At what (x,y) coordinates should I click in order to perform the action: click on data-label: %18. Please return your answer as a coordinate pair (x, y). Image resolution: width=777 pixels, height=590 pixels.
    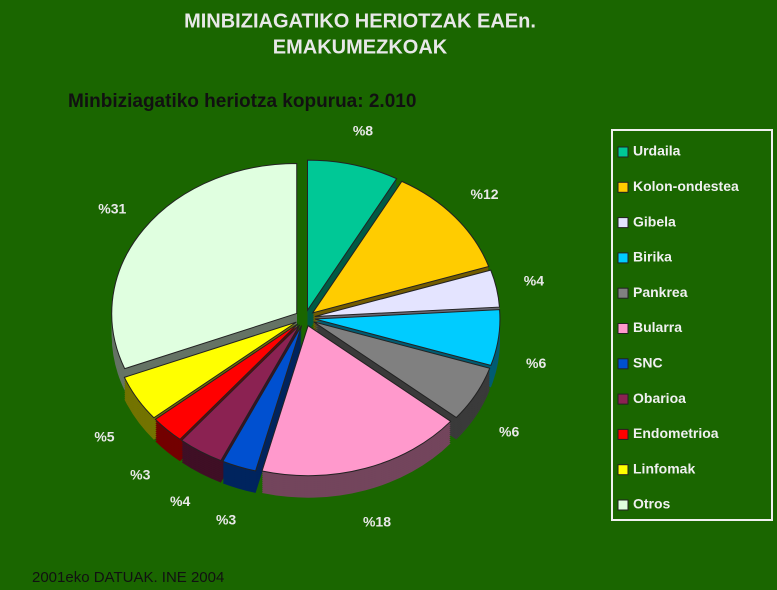
    Looking at the image, I should click on (377, 521).